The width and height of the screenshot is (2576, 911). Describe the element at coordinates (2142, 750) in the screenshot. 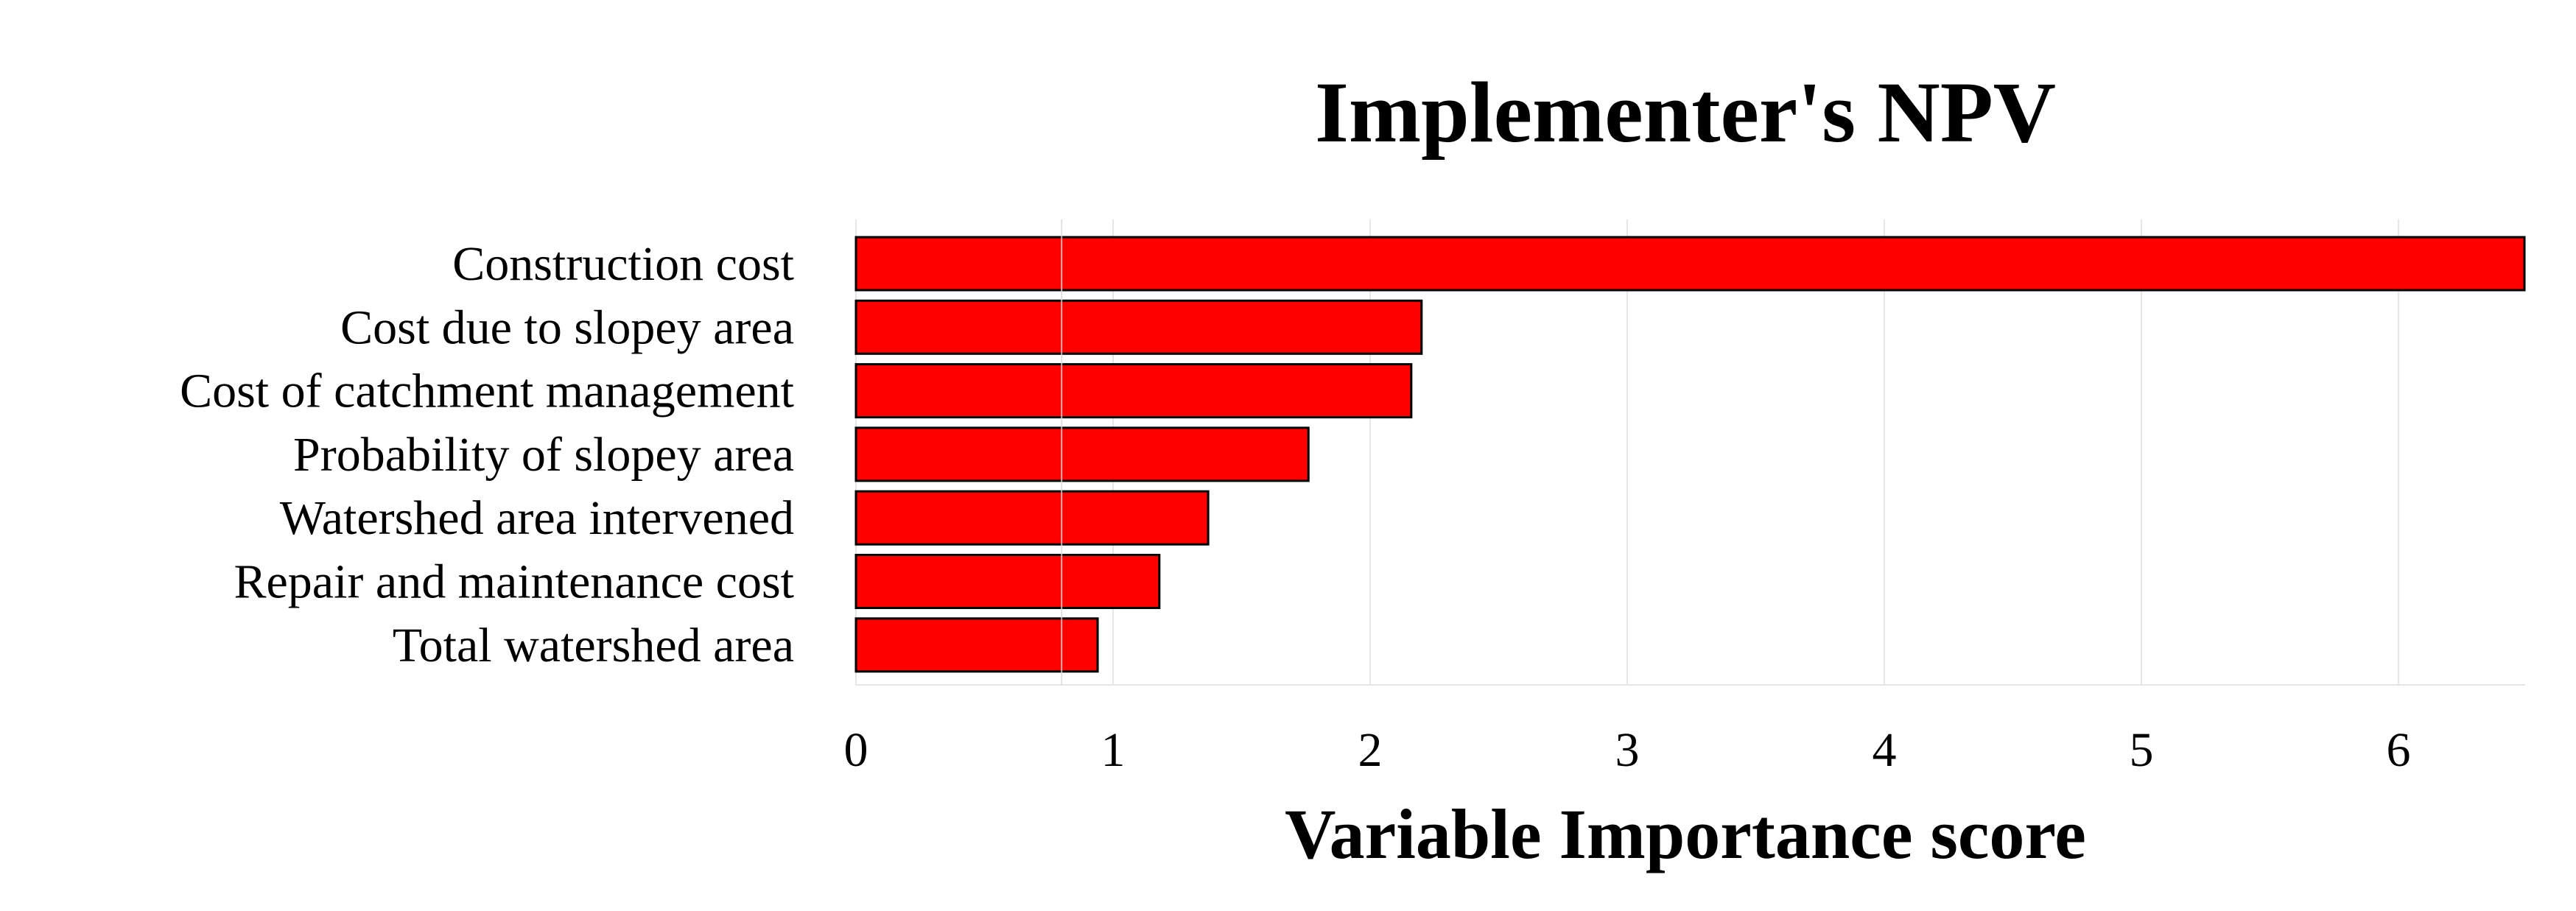

I see `x-tick-label-5: 5` at that location.